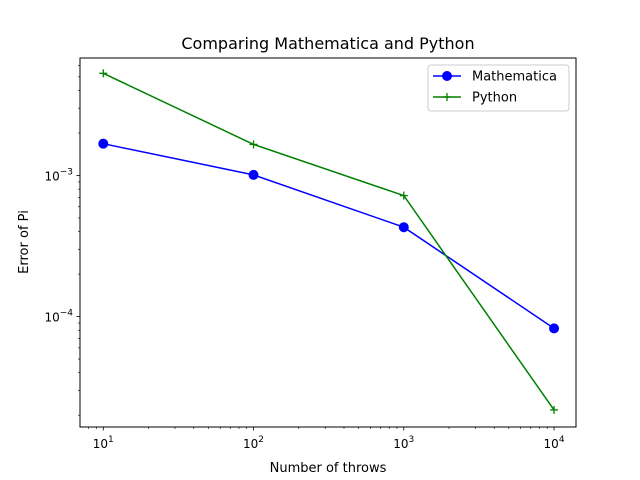 The height and width of the screenshot is (480, 640). What do you see at coordinates (67, 314) in the screenshot?
I see `y-tick-label-exponent: −4` at bounding box center [67, 314].